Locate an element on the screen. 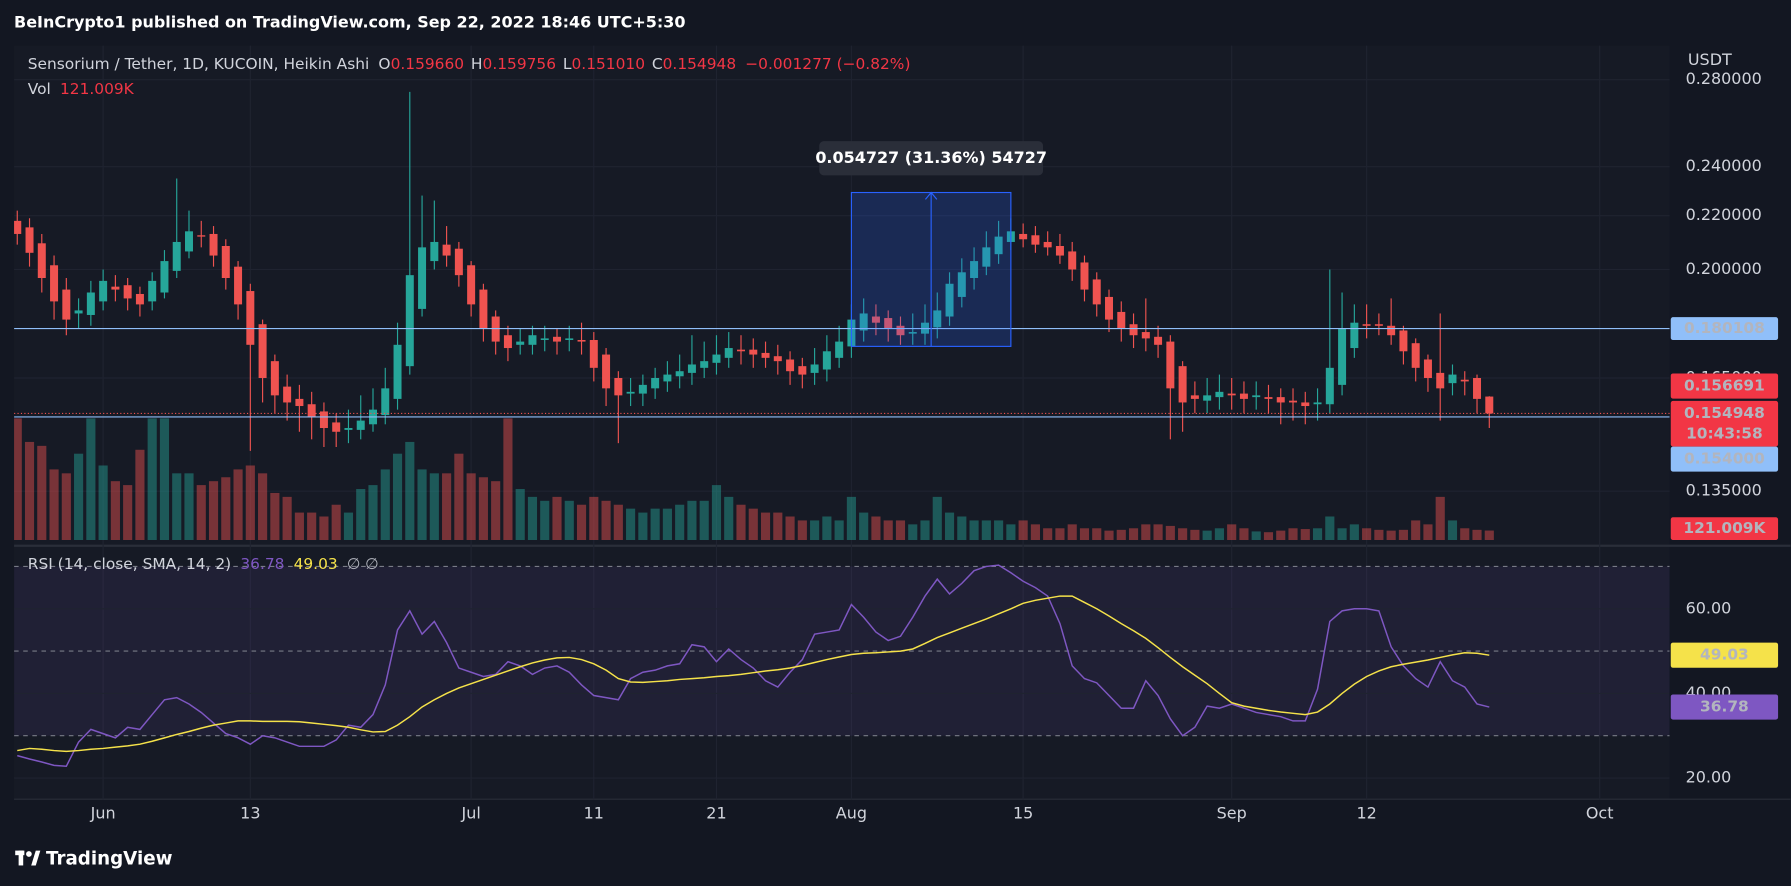 The height and width of the screenshot is (886, 1791). y-tick-label: 0.200000 is located at coordinates (1724, 268).